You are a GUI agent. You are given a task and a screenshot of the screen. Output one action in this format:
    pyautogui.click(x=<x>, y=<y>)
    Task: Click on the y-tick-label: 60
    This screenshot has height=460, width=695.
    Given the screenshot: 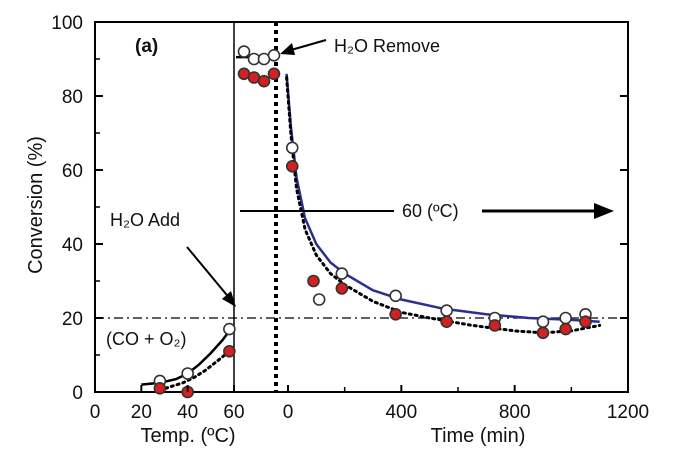 What is the action you would take?
    pyautogui.click(x=72, y=171)
    